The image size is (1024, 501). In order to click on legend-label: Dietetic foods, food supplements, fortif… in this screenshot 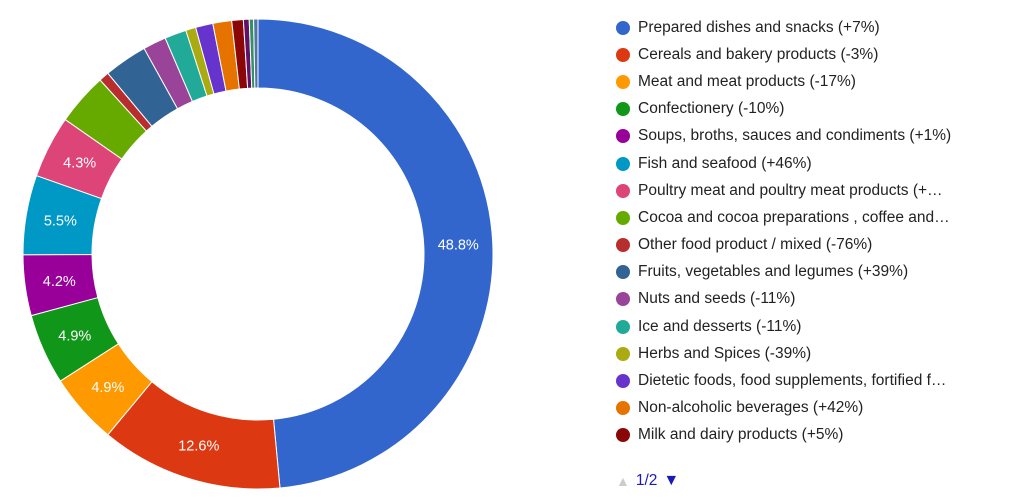, I will do `click(792, 381)`.